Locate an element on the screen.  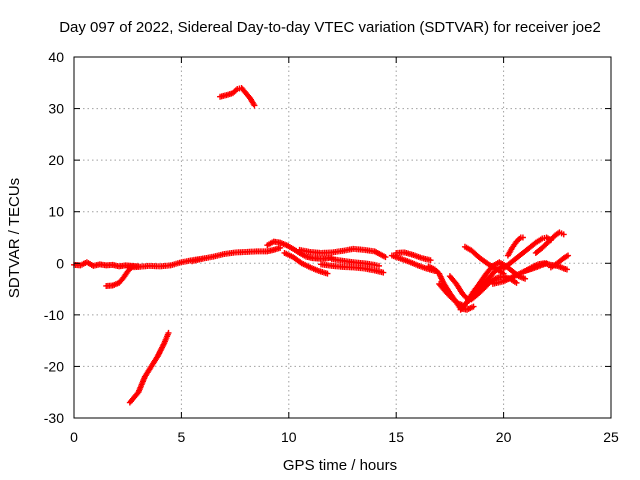
x-tick-label: 20 is located at coordinates (504, 437).